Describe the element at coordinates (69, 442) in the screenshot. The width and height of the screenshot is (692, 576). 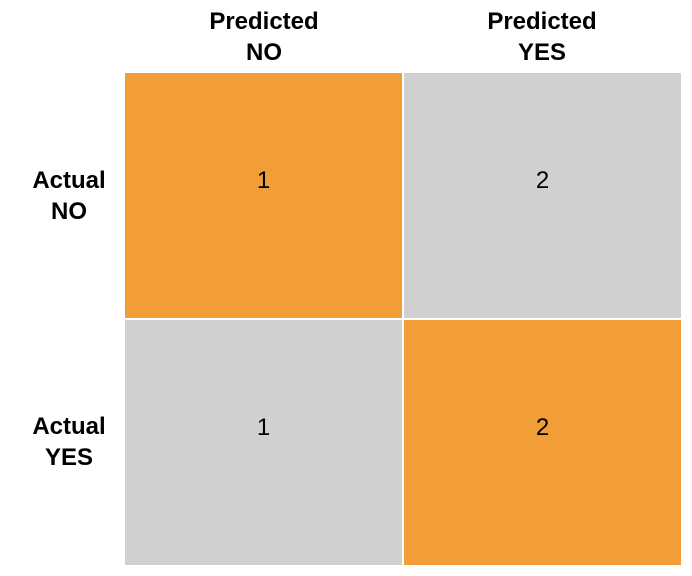
I see `row-header-actual-yes: Actual YES` at that location.